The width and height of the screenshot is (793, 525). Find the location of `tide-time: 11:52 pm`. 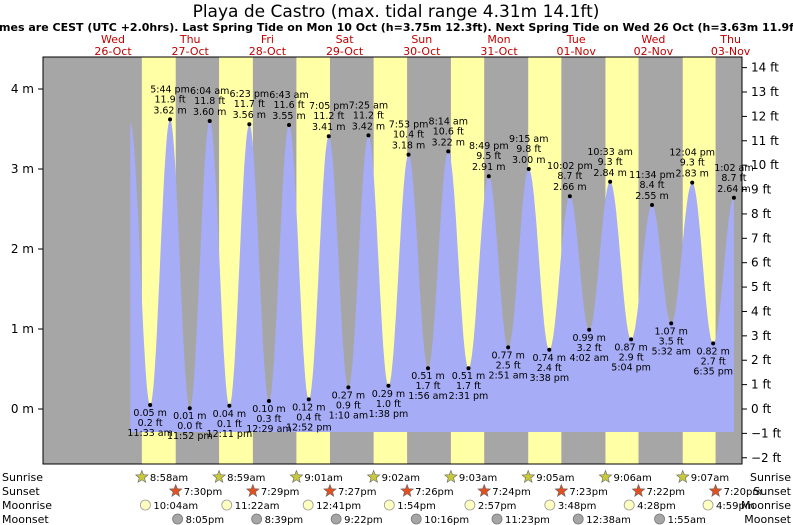

tide-time: 11:52 pm is located at coordinates (190, 436).